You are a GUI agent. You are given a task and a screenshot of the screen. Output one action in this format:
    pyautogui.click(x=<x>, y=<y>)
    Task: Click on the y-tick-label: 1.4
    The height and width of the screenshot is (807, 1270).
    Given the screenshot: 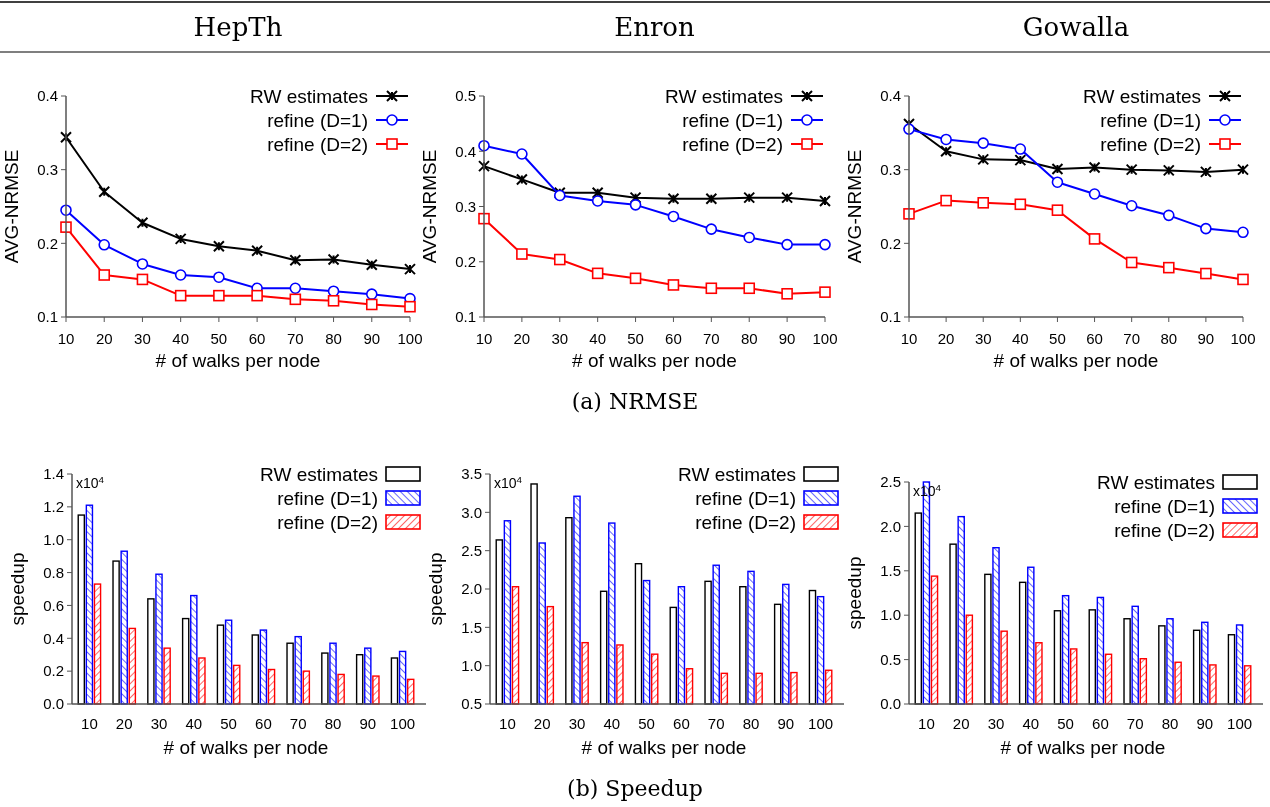 What is the action you would take?
    pyautogui.click(x=53, y=474)
    